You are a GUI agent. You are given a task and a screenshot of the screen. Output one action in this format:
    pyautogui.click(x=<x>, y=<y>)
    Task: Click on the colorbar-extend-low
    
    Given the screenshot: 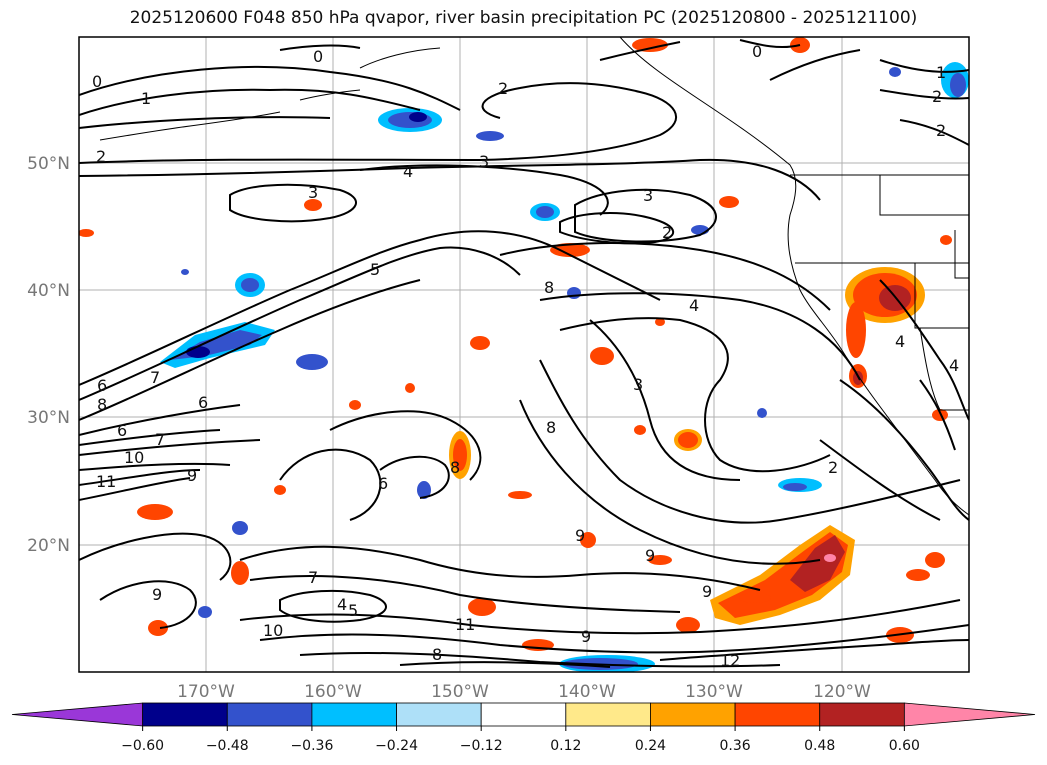 What is the action you would take?
    pyautogui.click(x=77, y=714)
    